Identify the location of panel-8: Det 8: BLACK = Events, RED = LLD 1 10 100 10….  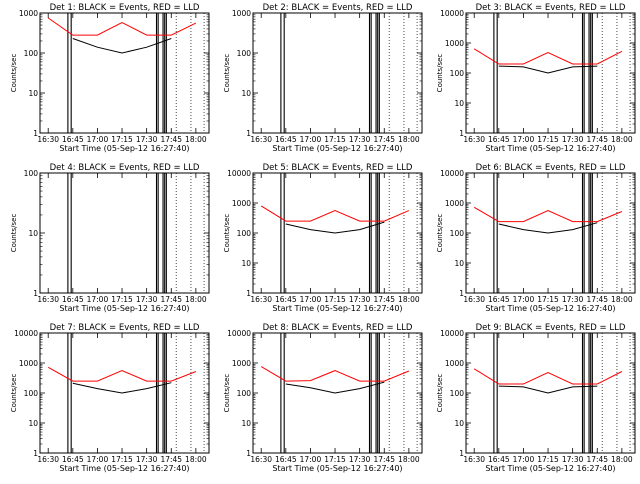
(323, 398).